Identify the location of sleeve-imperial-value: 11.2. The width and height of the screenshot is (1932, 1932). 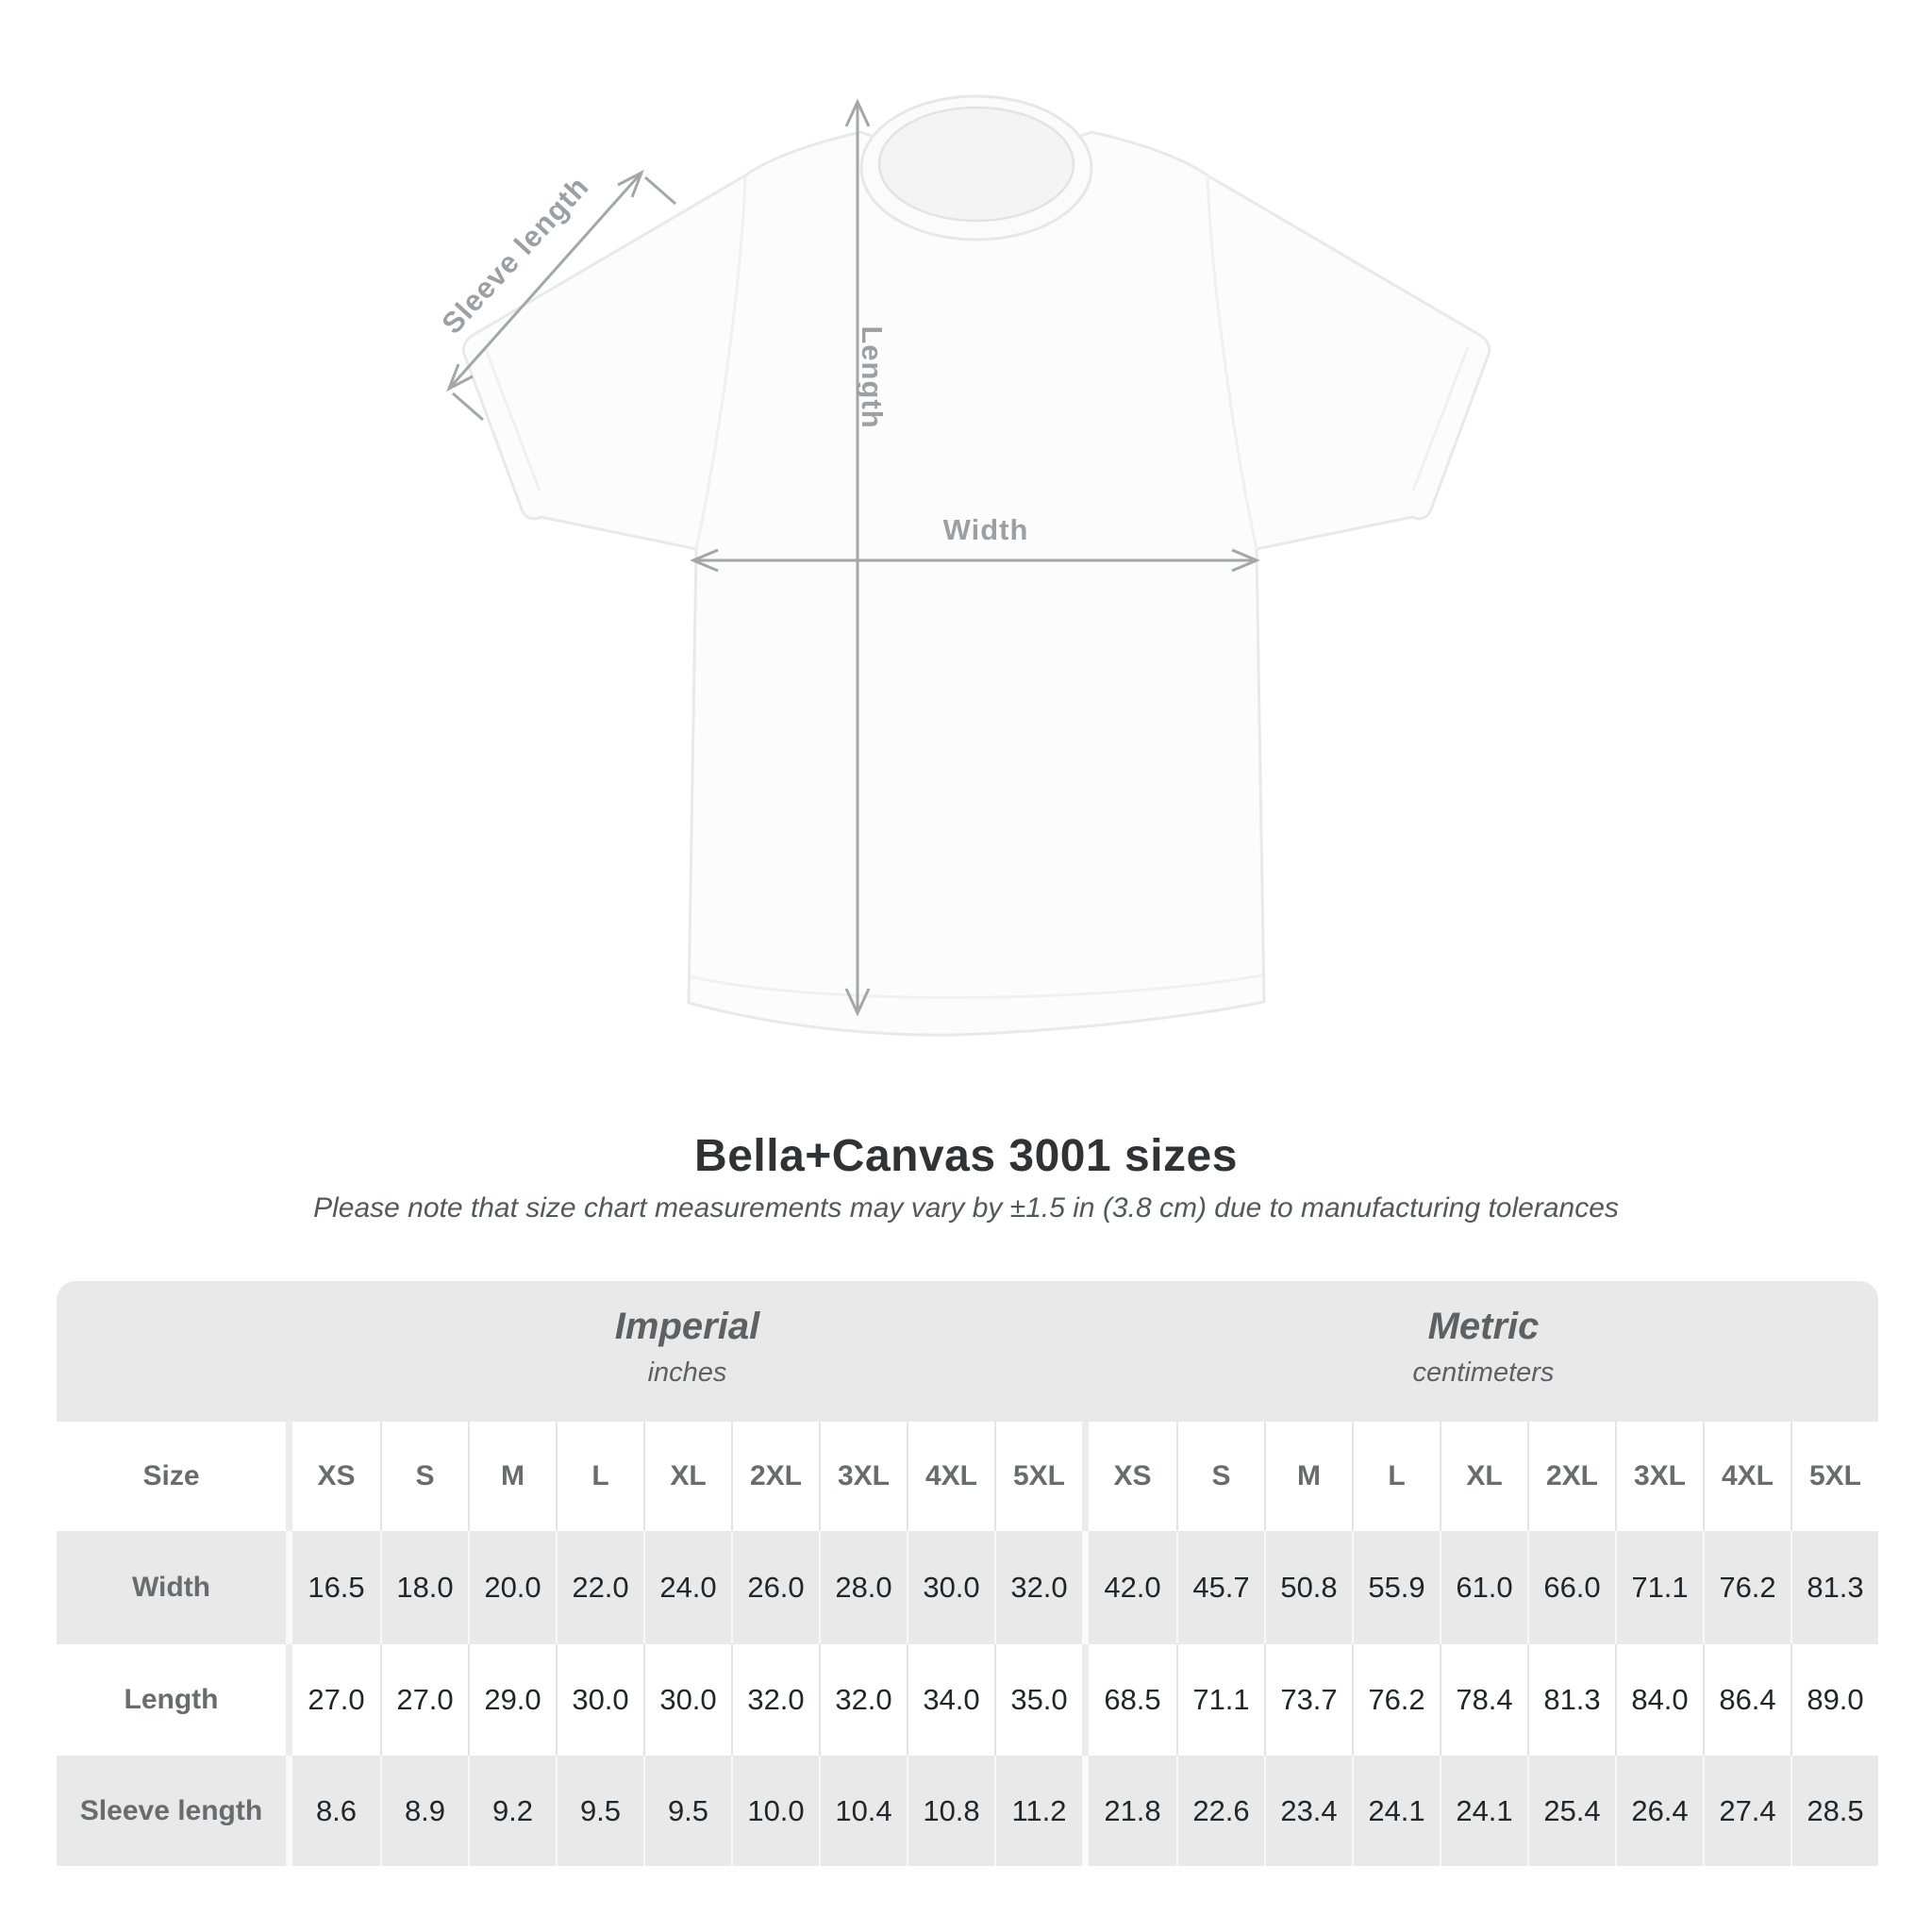
(1038, 1811).